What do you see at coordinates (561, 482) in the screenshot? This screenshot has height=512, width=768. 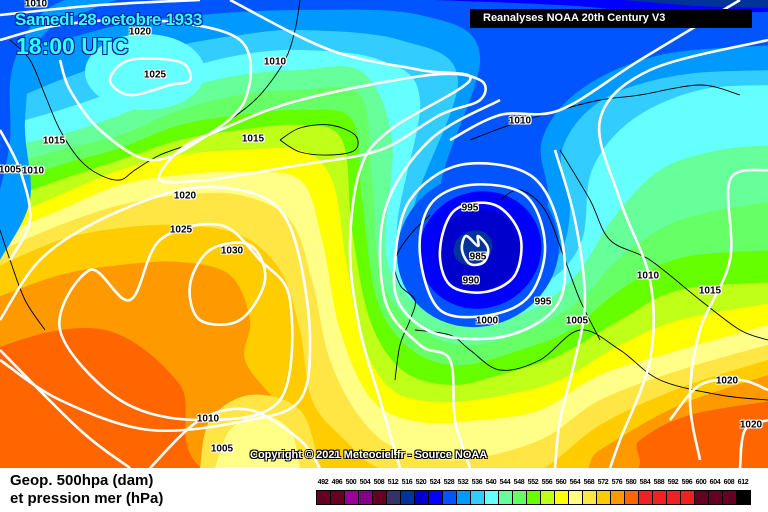 I see `legend-value: 560` at bounding box center [561, 482].